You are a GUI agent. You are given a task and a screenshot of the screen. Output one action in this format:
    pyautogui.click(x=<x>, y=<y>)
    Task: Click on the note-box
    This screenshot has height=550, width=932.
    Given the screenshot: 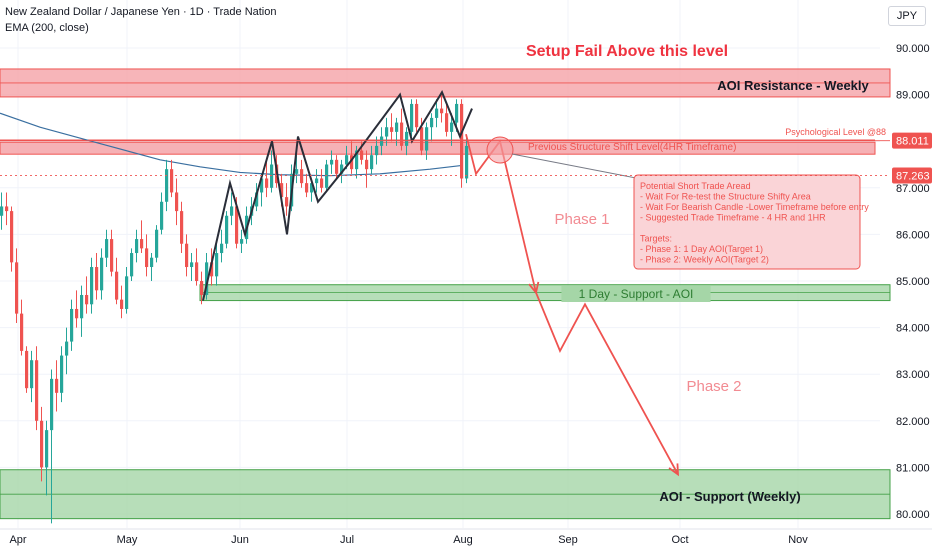 What is the action you would take?
    pyautogui.click(x=747, y=222)
    